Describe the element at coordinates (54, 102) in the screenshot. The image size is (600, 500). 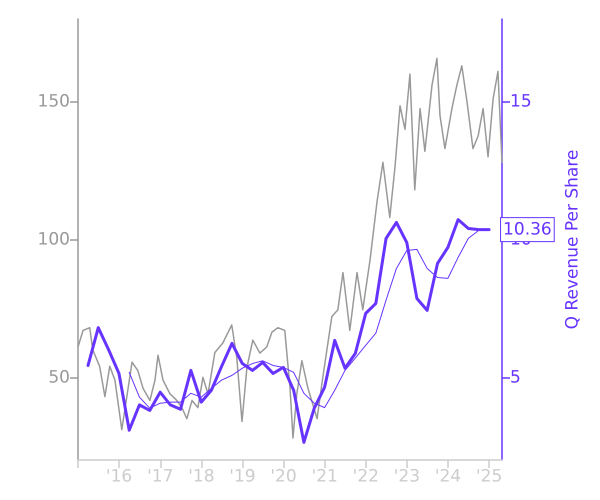
I see `y-tick-label: 150` at that location.